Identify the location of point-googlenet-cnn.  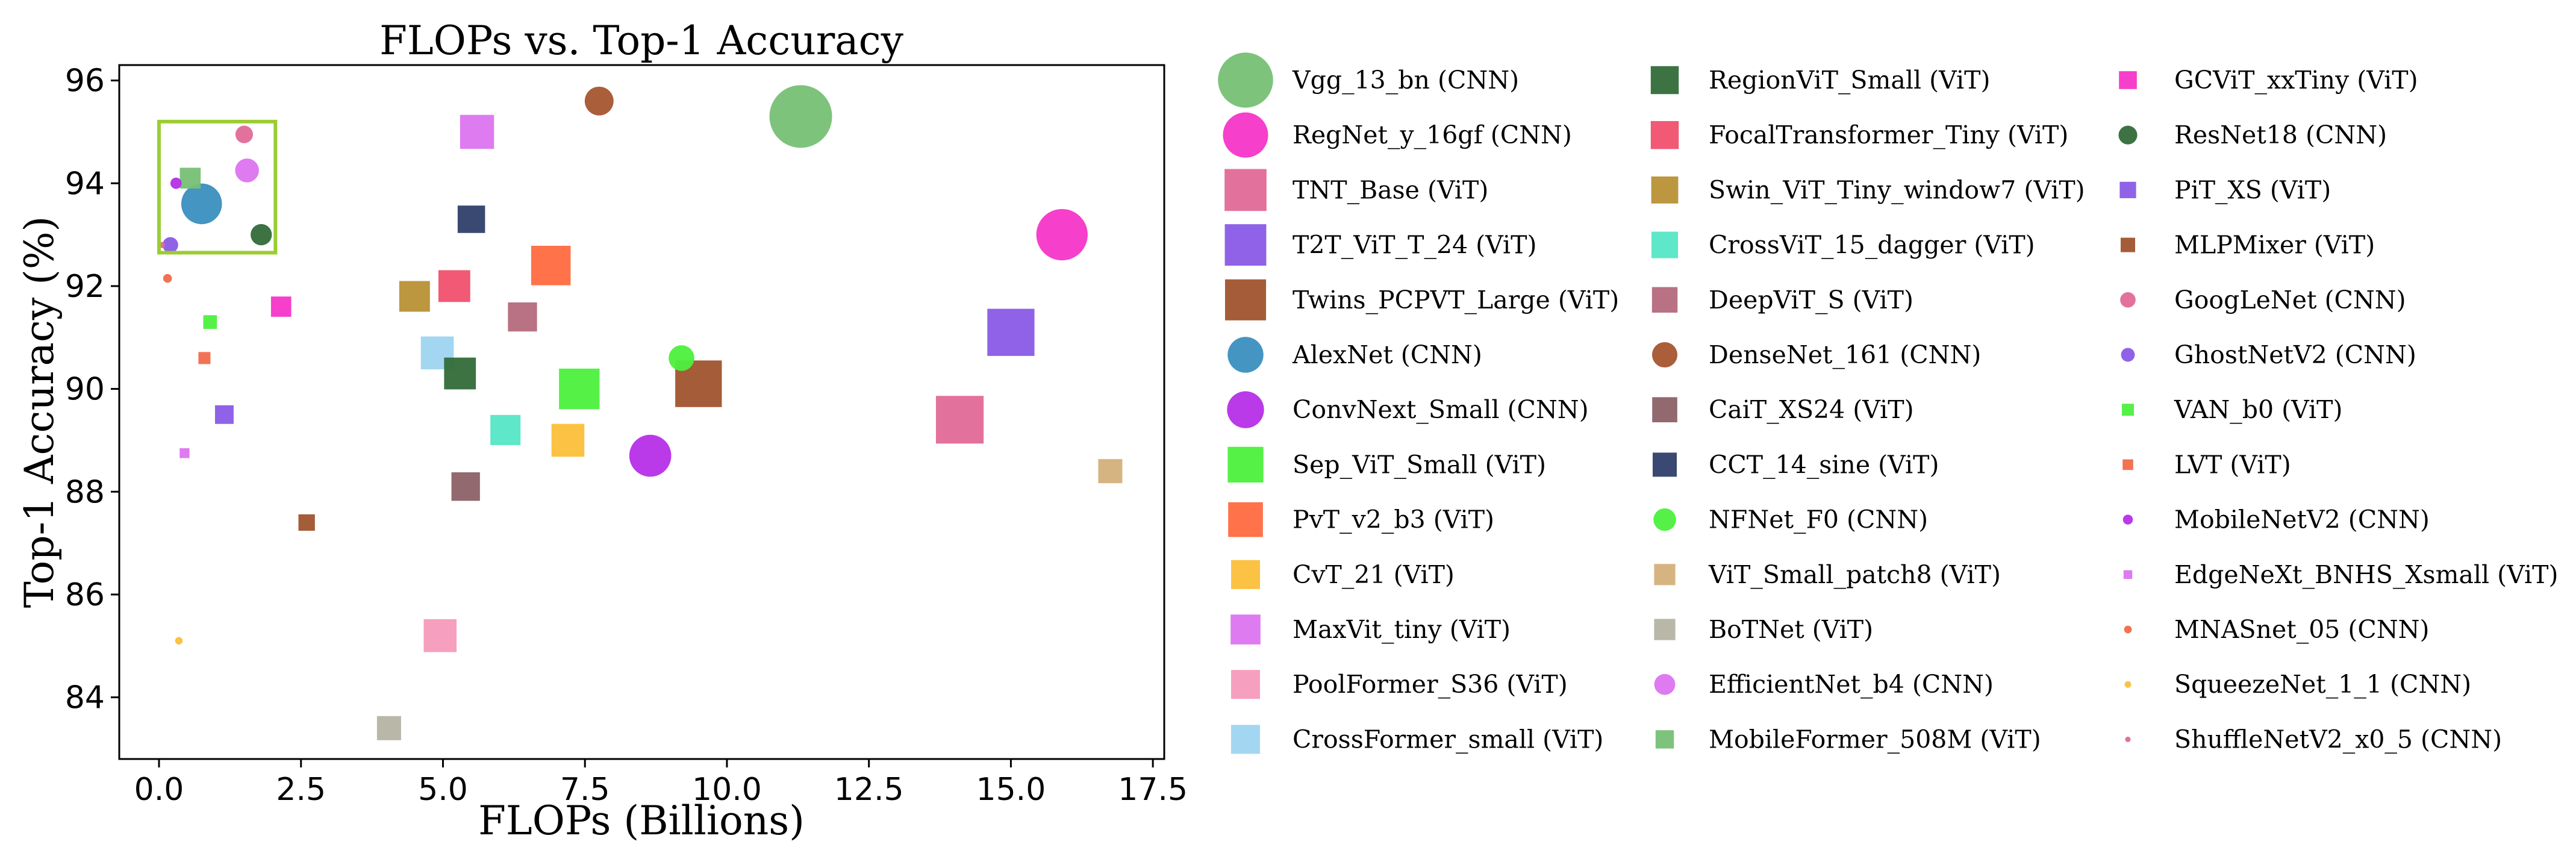
(244, 134).